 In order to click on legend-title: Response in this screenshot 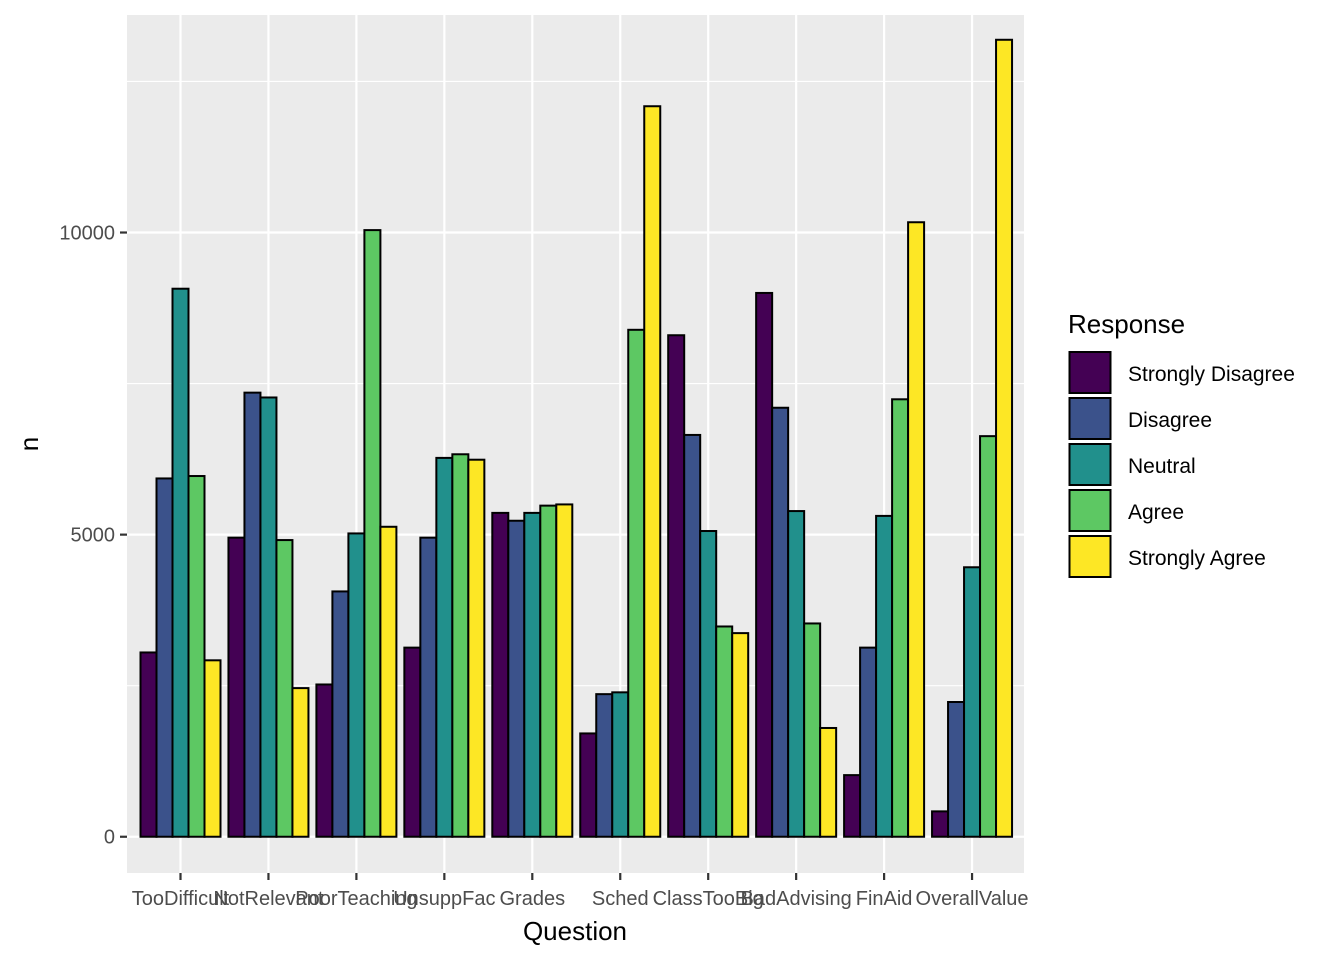, I will do `click(1126, 324)`.